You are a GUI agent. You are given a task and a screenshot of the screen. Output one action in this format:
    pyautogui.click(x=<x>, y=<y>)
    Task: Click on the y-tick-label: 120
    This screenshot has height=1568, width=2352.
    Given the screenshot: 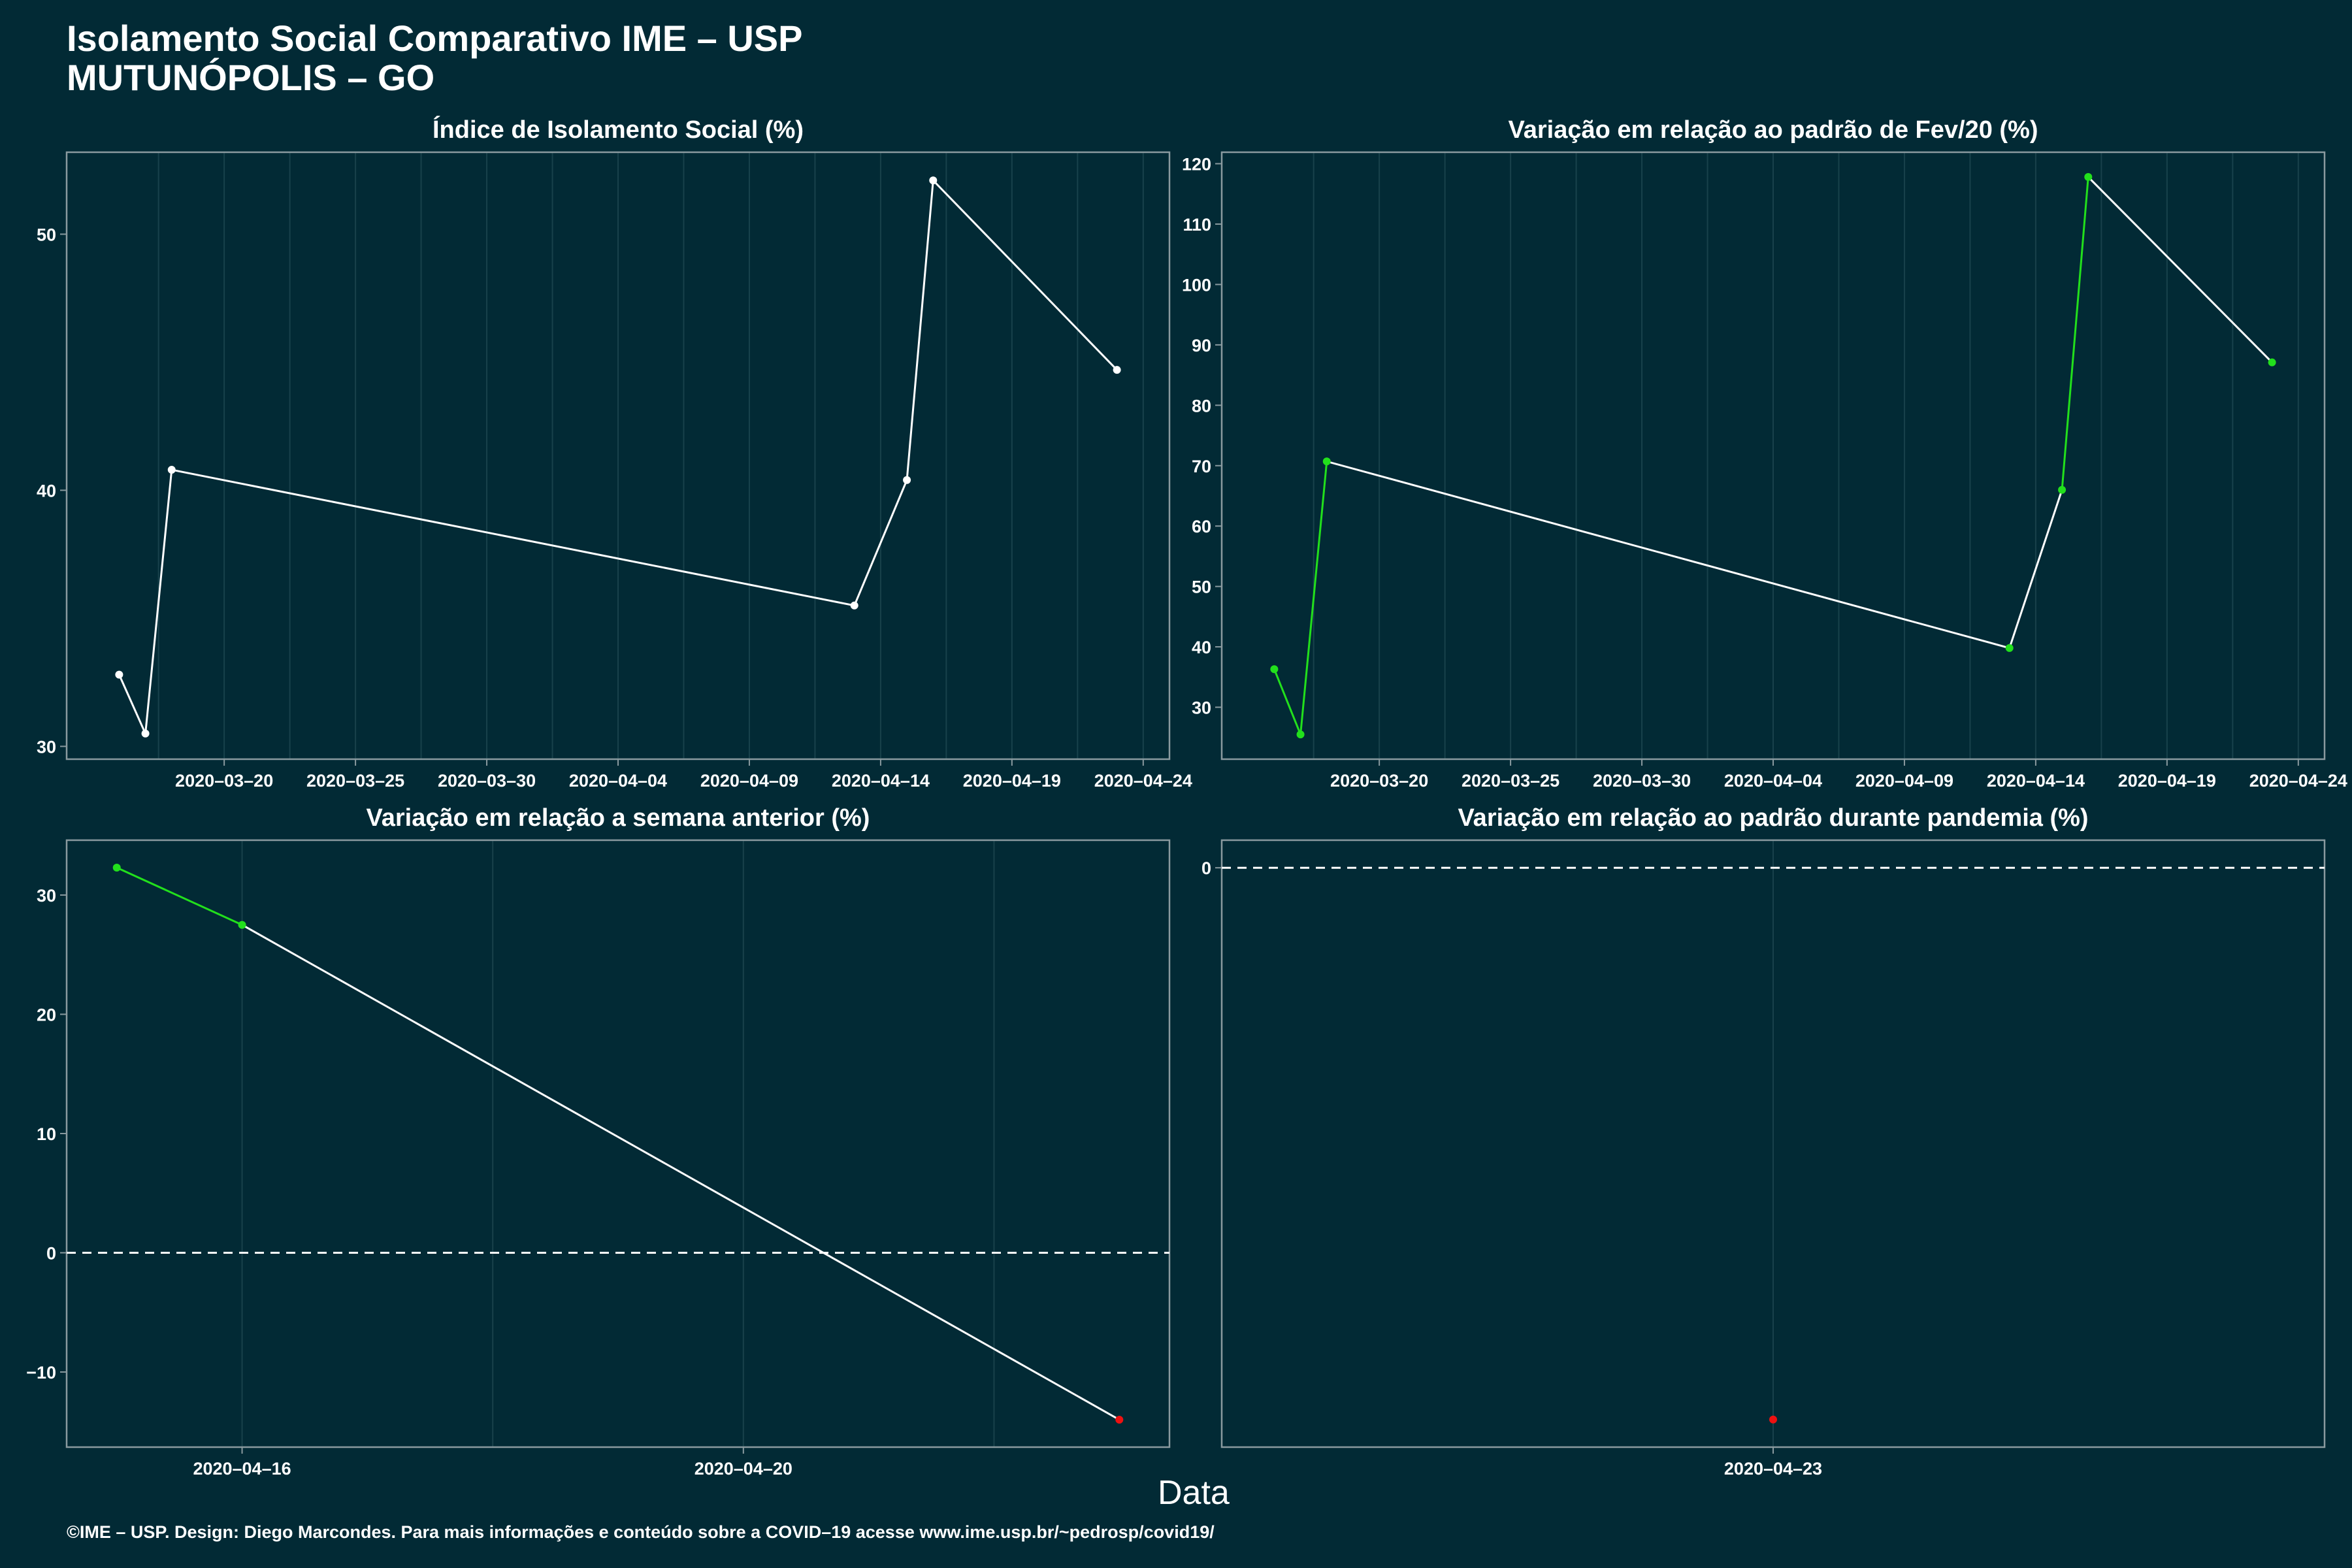 What is the action you would take?
    pyautogui.click(x=1196, y=164)
    